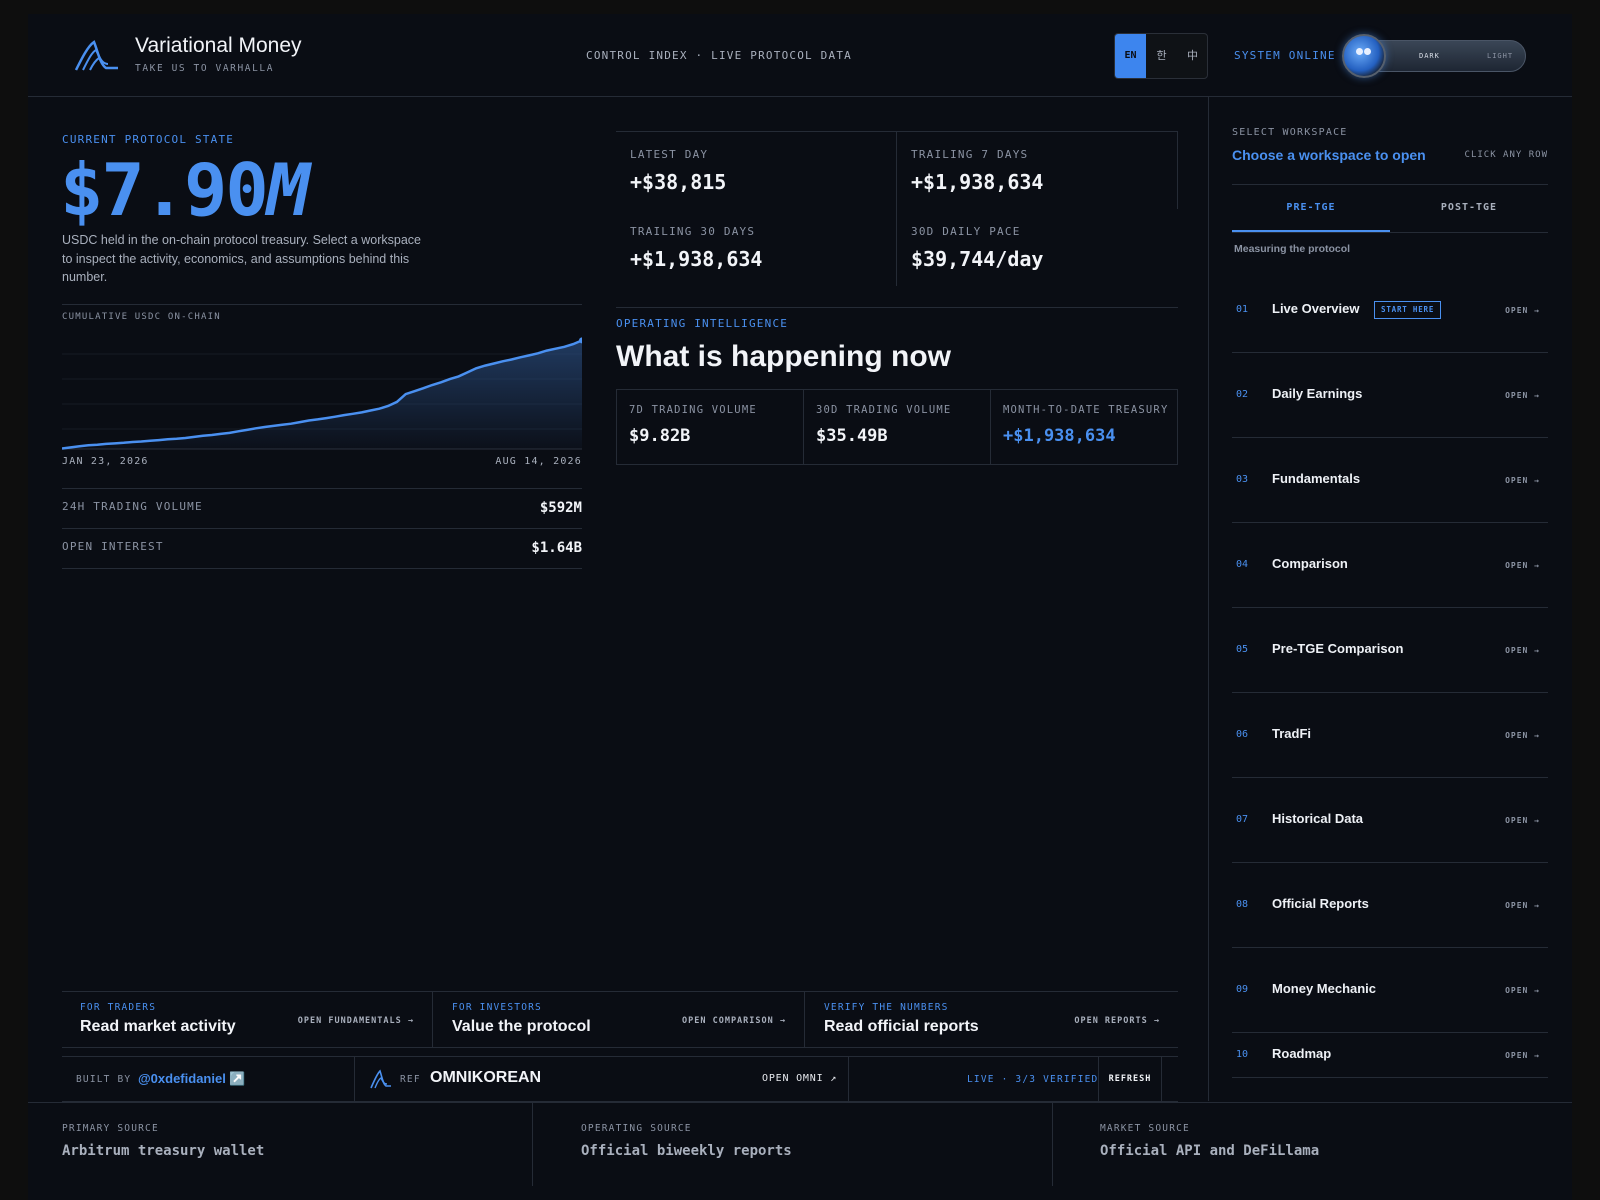 Image resolution: width=1600 pixels, height=1200 pixels. Describe the element at coordinates (966, 231) in the screenshot. I see `stat-label: 30D DAILY PACE` at that location.